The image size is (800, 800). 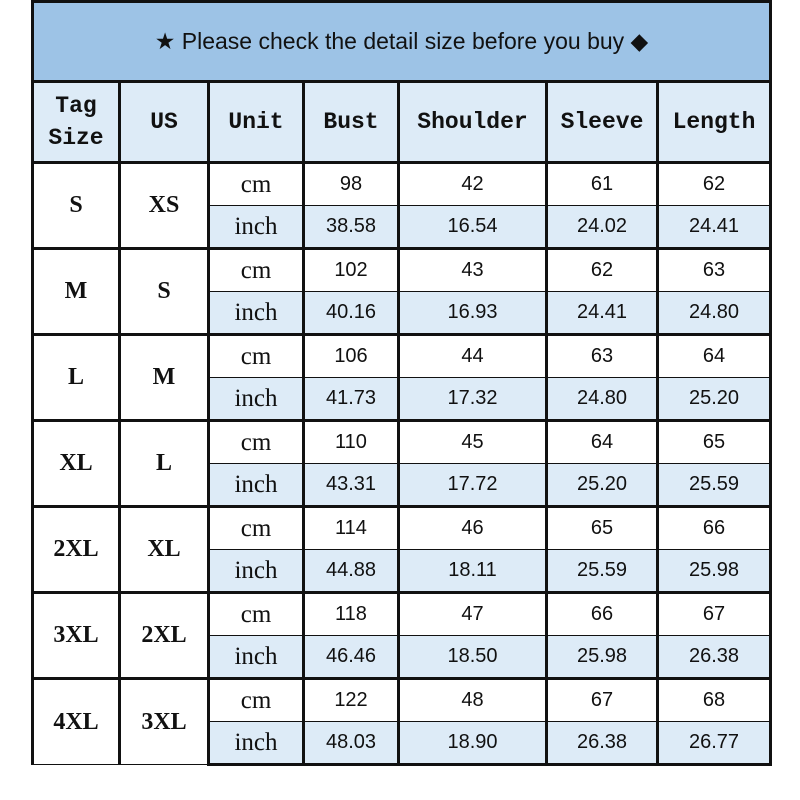 I want to click on cell-inch: 24.02, so click(x=602, y=227).